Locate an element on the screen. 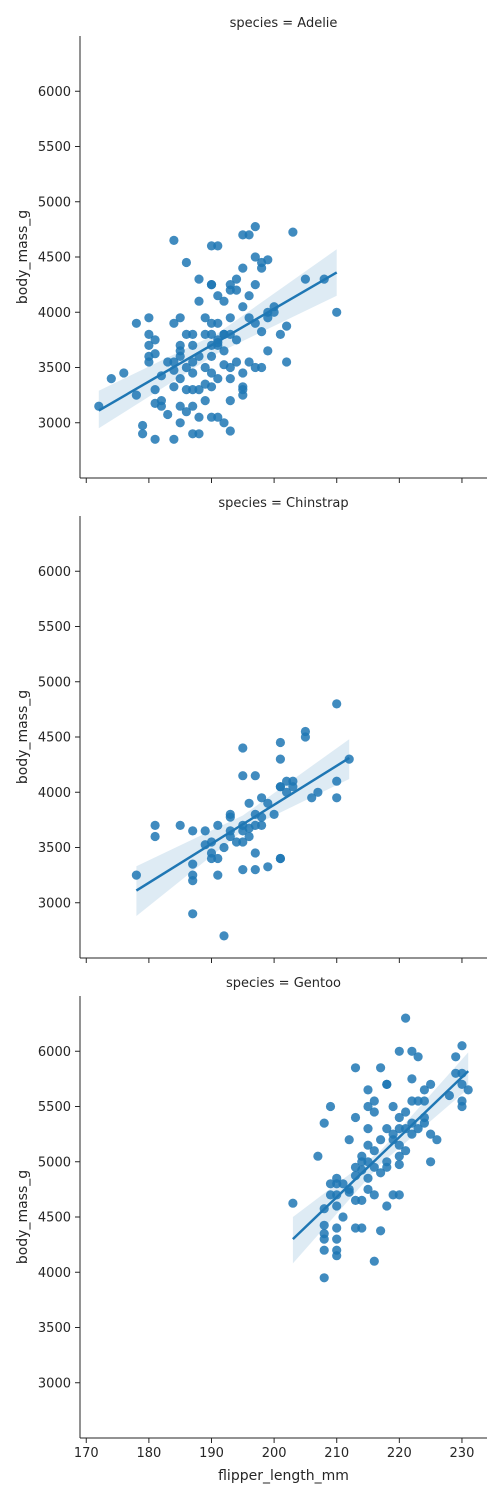 The height and width of the screenshot is (1505, 500). y-tick-label: 3000 is located at coordinates (54, 423).